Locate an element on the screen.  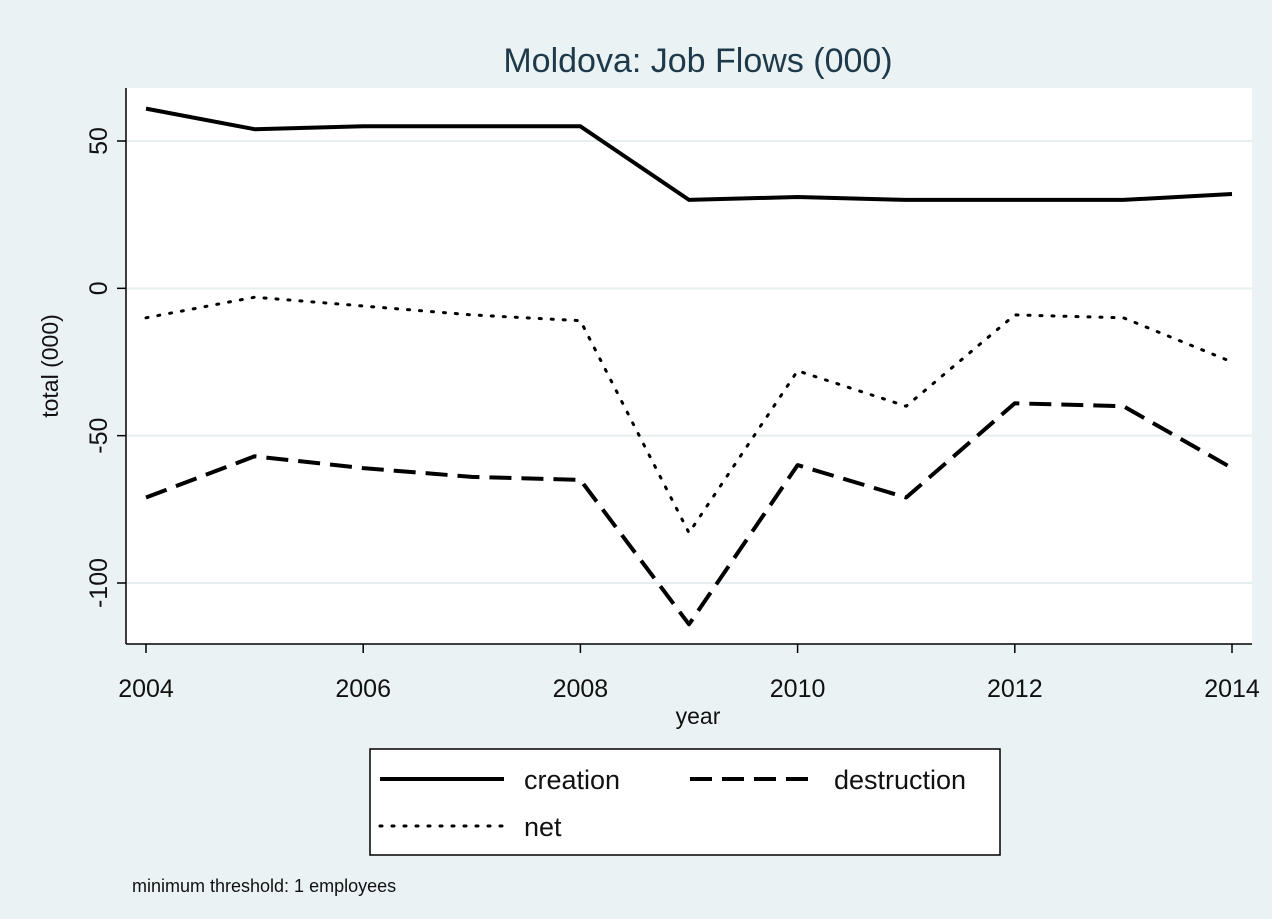
legend: creation destruction net is located at coordinates (685, 802).